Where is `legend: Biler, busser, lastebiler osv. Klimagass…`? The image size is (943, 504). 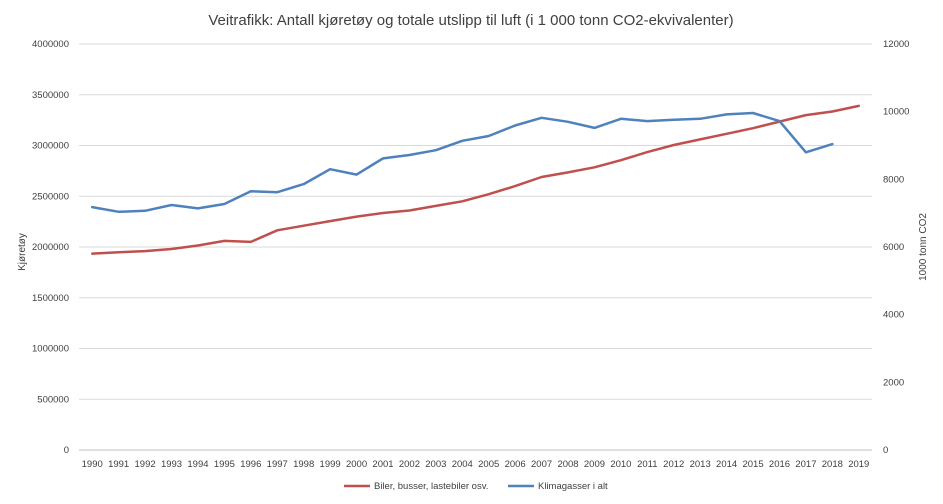 legend: Biler, busser, lastebiler osv. Klimagass… is located at coordinates (476, 486).